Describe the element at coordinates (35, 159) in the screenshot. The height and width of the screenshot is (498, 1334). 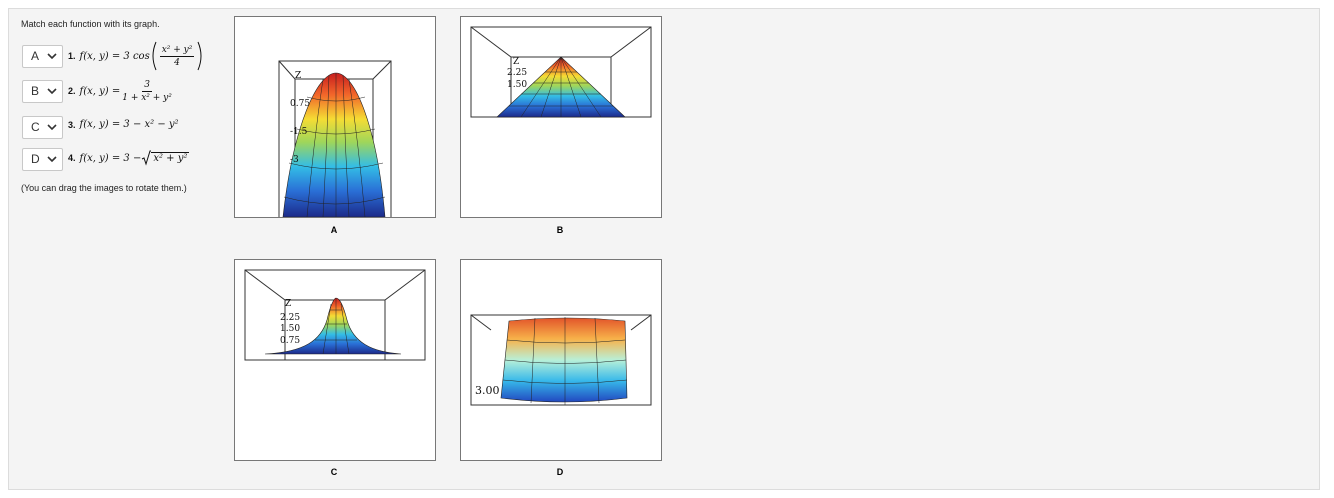
I see `selected-option: D` at that location.